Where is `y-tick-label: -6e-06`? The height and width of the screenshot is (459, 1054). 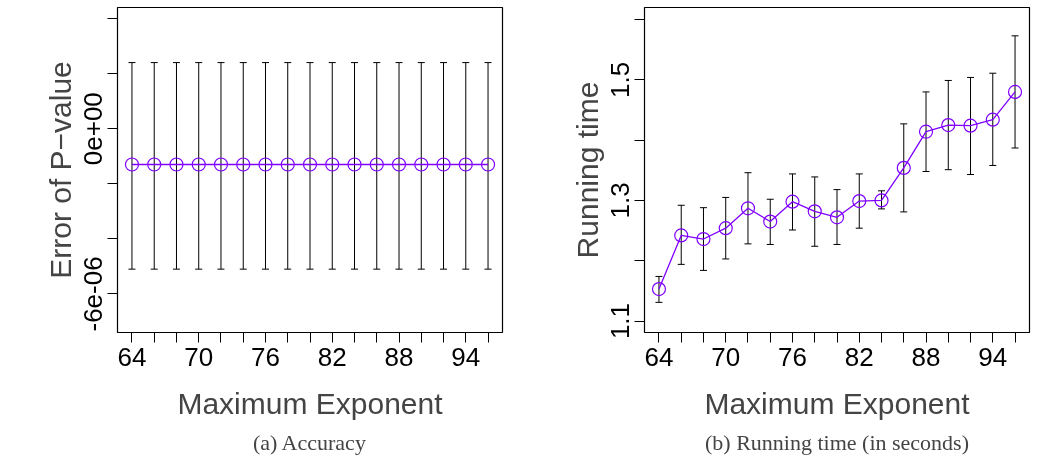
y-tick-label: -6e-06 is located at coordinates (93, 294).